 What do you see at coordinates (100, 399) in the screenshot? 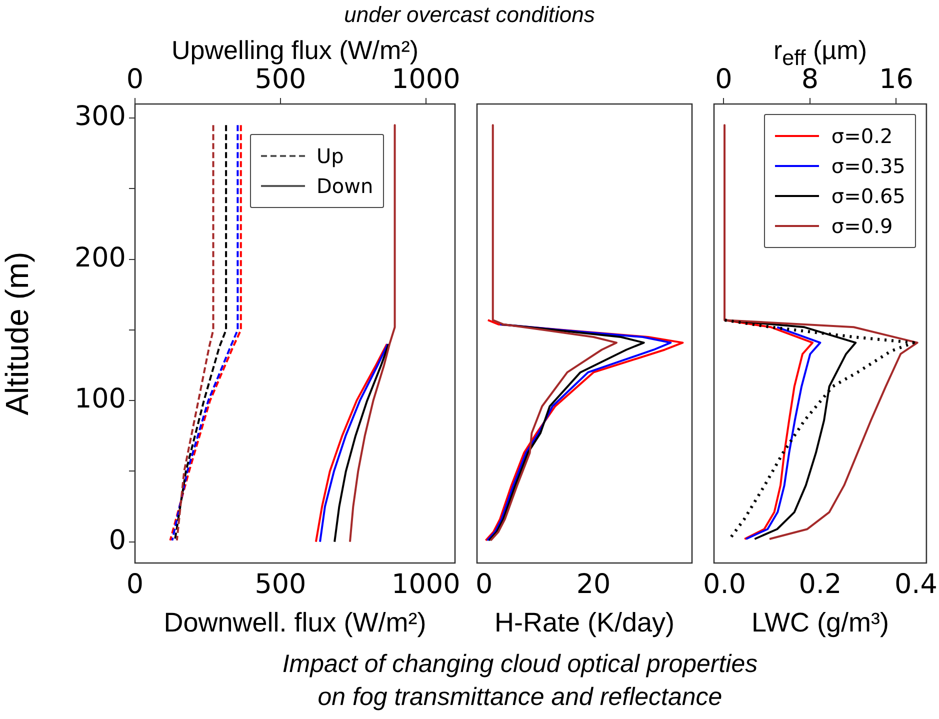
I see `y-tick-label: 100` at bounding box center [100, 399].